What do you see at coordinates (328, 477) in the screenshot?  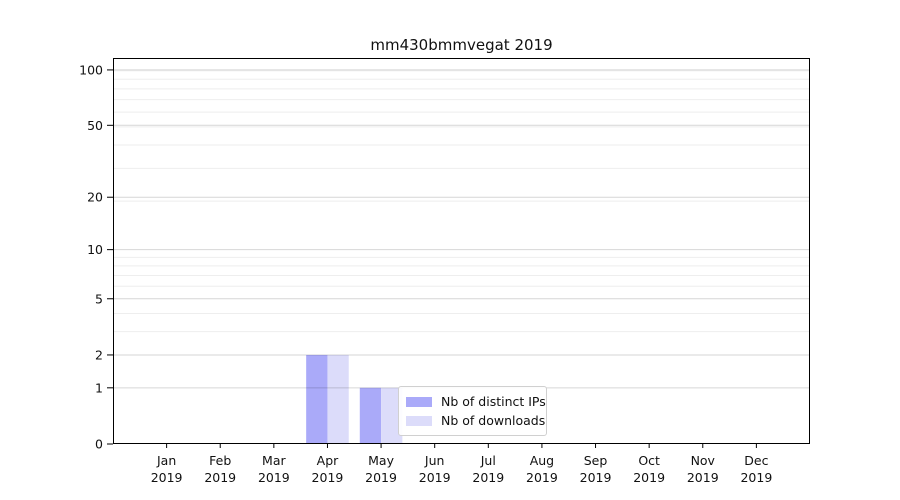 I see `x-tick-year-apr: 2019` at bounding box center [328, 477].